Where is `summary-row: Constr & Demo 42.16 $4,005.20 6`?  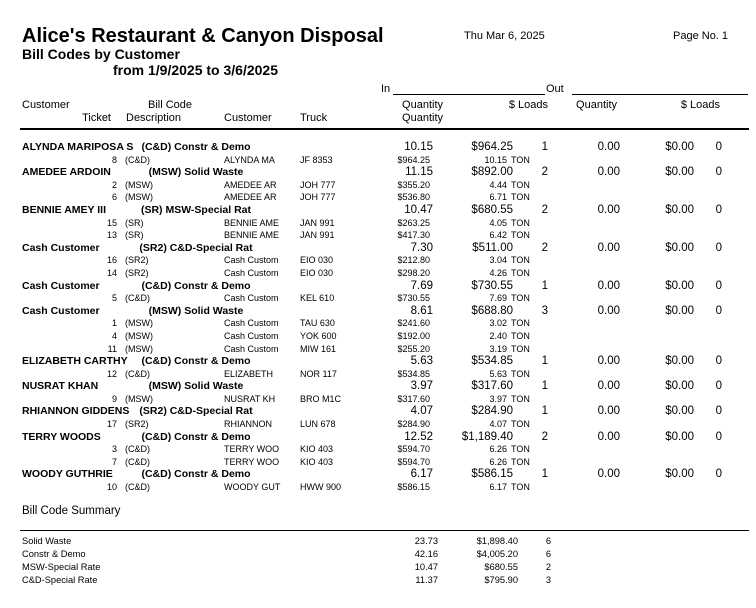
summary-row: Constr & Demo 42.16 $4,005.20 6 is located at coordinates (378, 554).